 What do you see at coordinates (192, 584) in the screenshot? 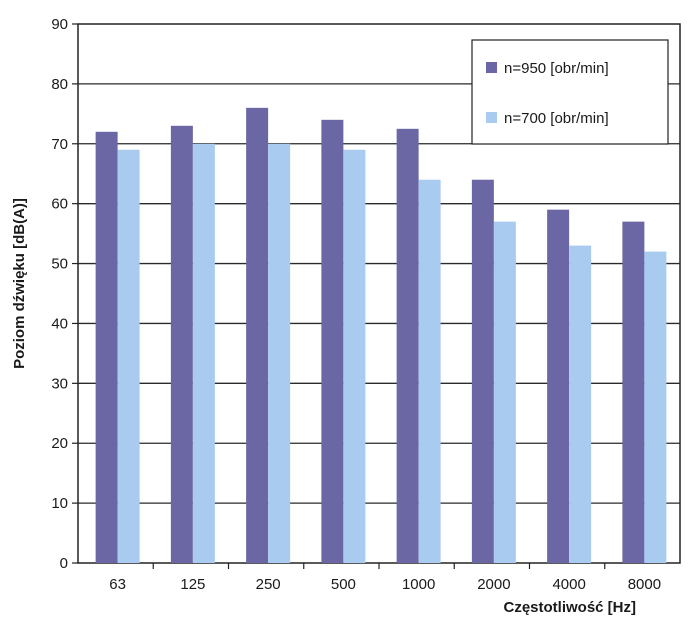
I see `x-tick-label: 125` at bounding box center [192, 584].